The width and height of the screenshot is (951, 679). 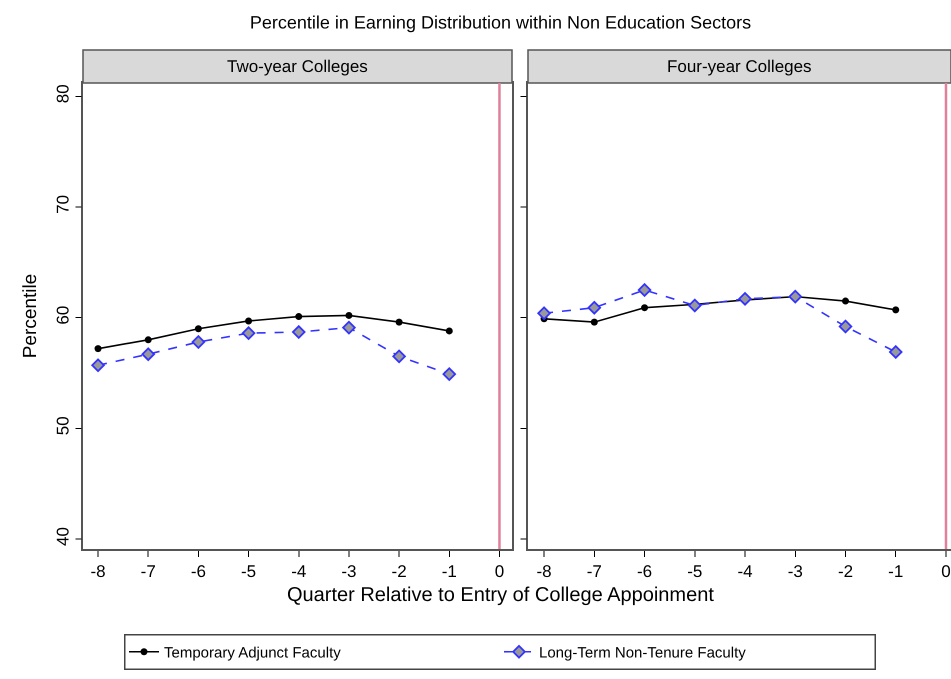 What do you see at coordinates (30, 316) in the screenshot?
I see `y-axis-title: Percentile` at bounding box center [30, 316].